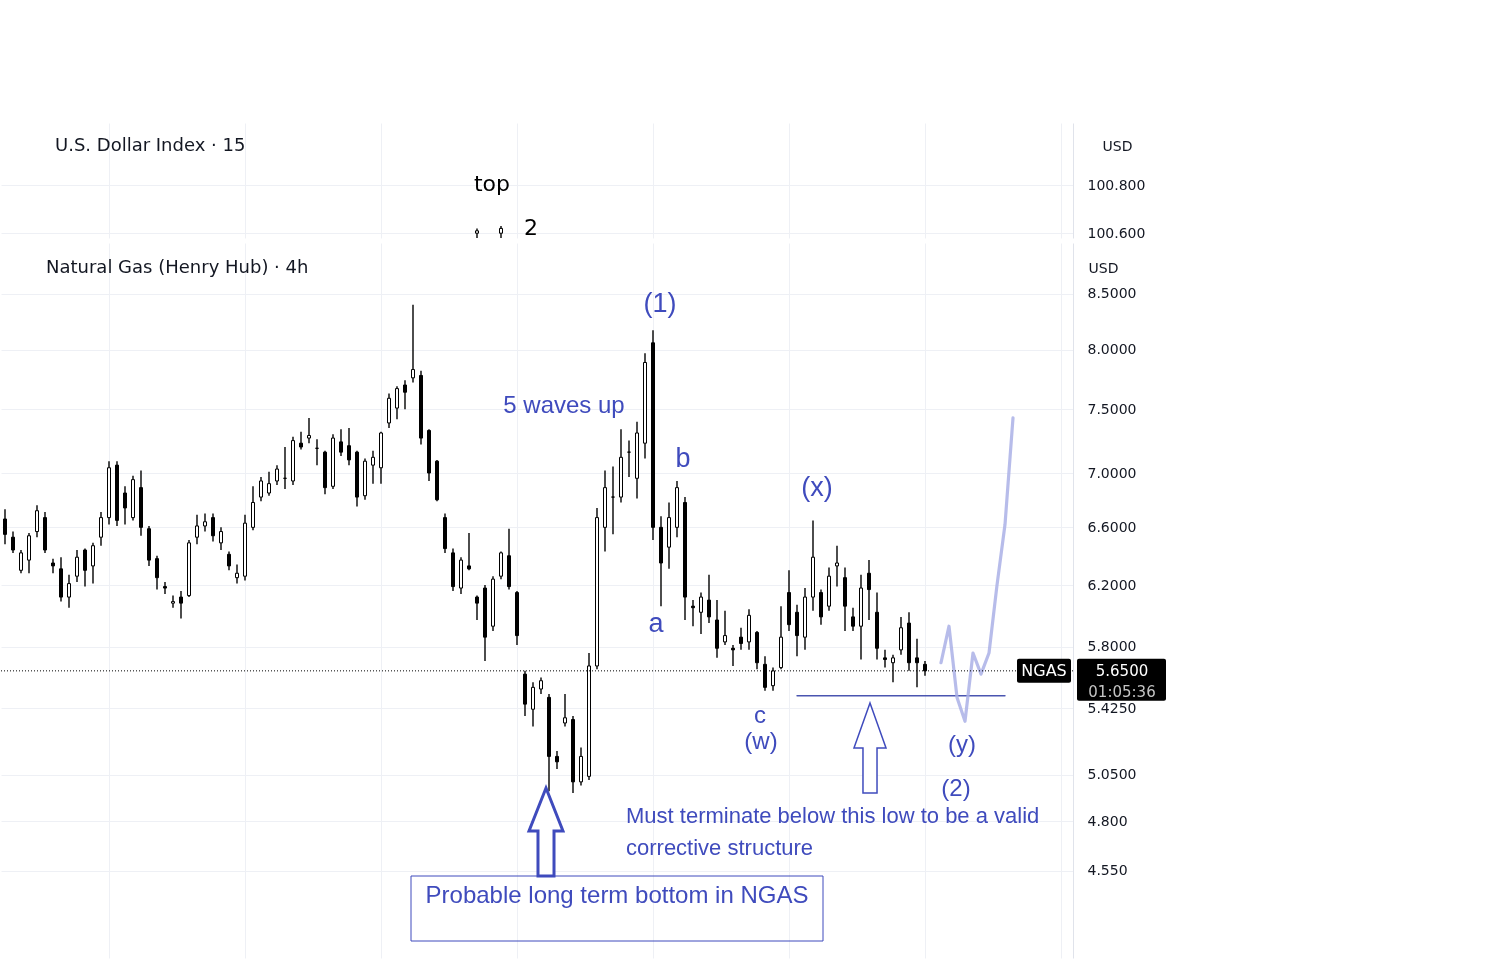 The image size is (1511, 968). Describe the element at coordinates (1122, 671) in the screenshot. I see `text: 5.6500` at that location.